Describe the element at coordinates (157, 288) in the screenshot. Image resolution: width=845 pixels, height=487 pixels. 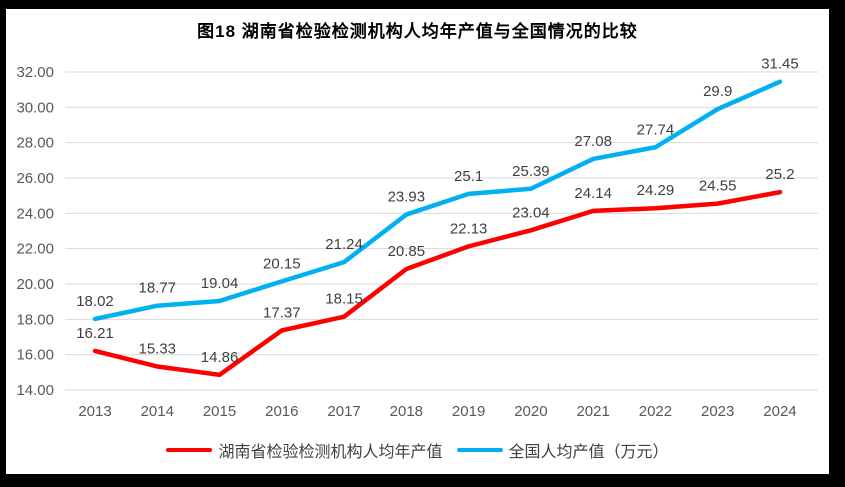
I see `national-data-label: 18.77` at that location.